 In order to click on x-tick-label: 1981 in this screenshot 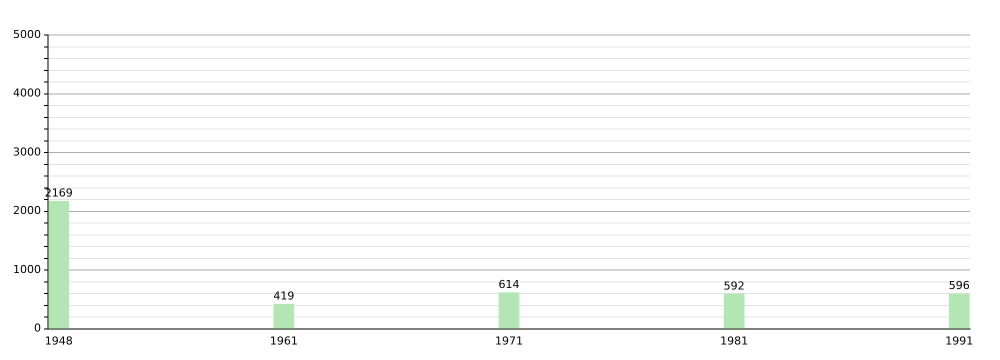, I will do `click(734, 341)`.